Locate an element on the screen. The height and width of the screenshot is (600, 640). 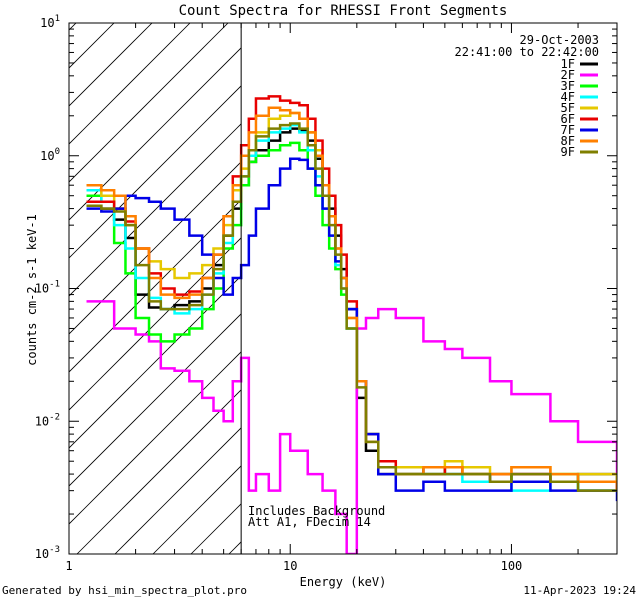
legend-label-9f: 9F is located at coordinates (568, 152).